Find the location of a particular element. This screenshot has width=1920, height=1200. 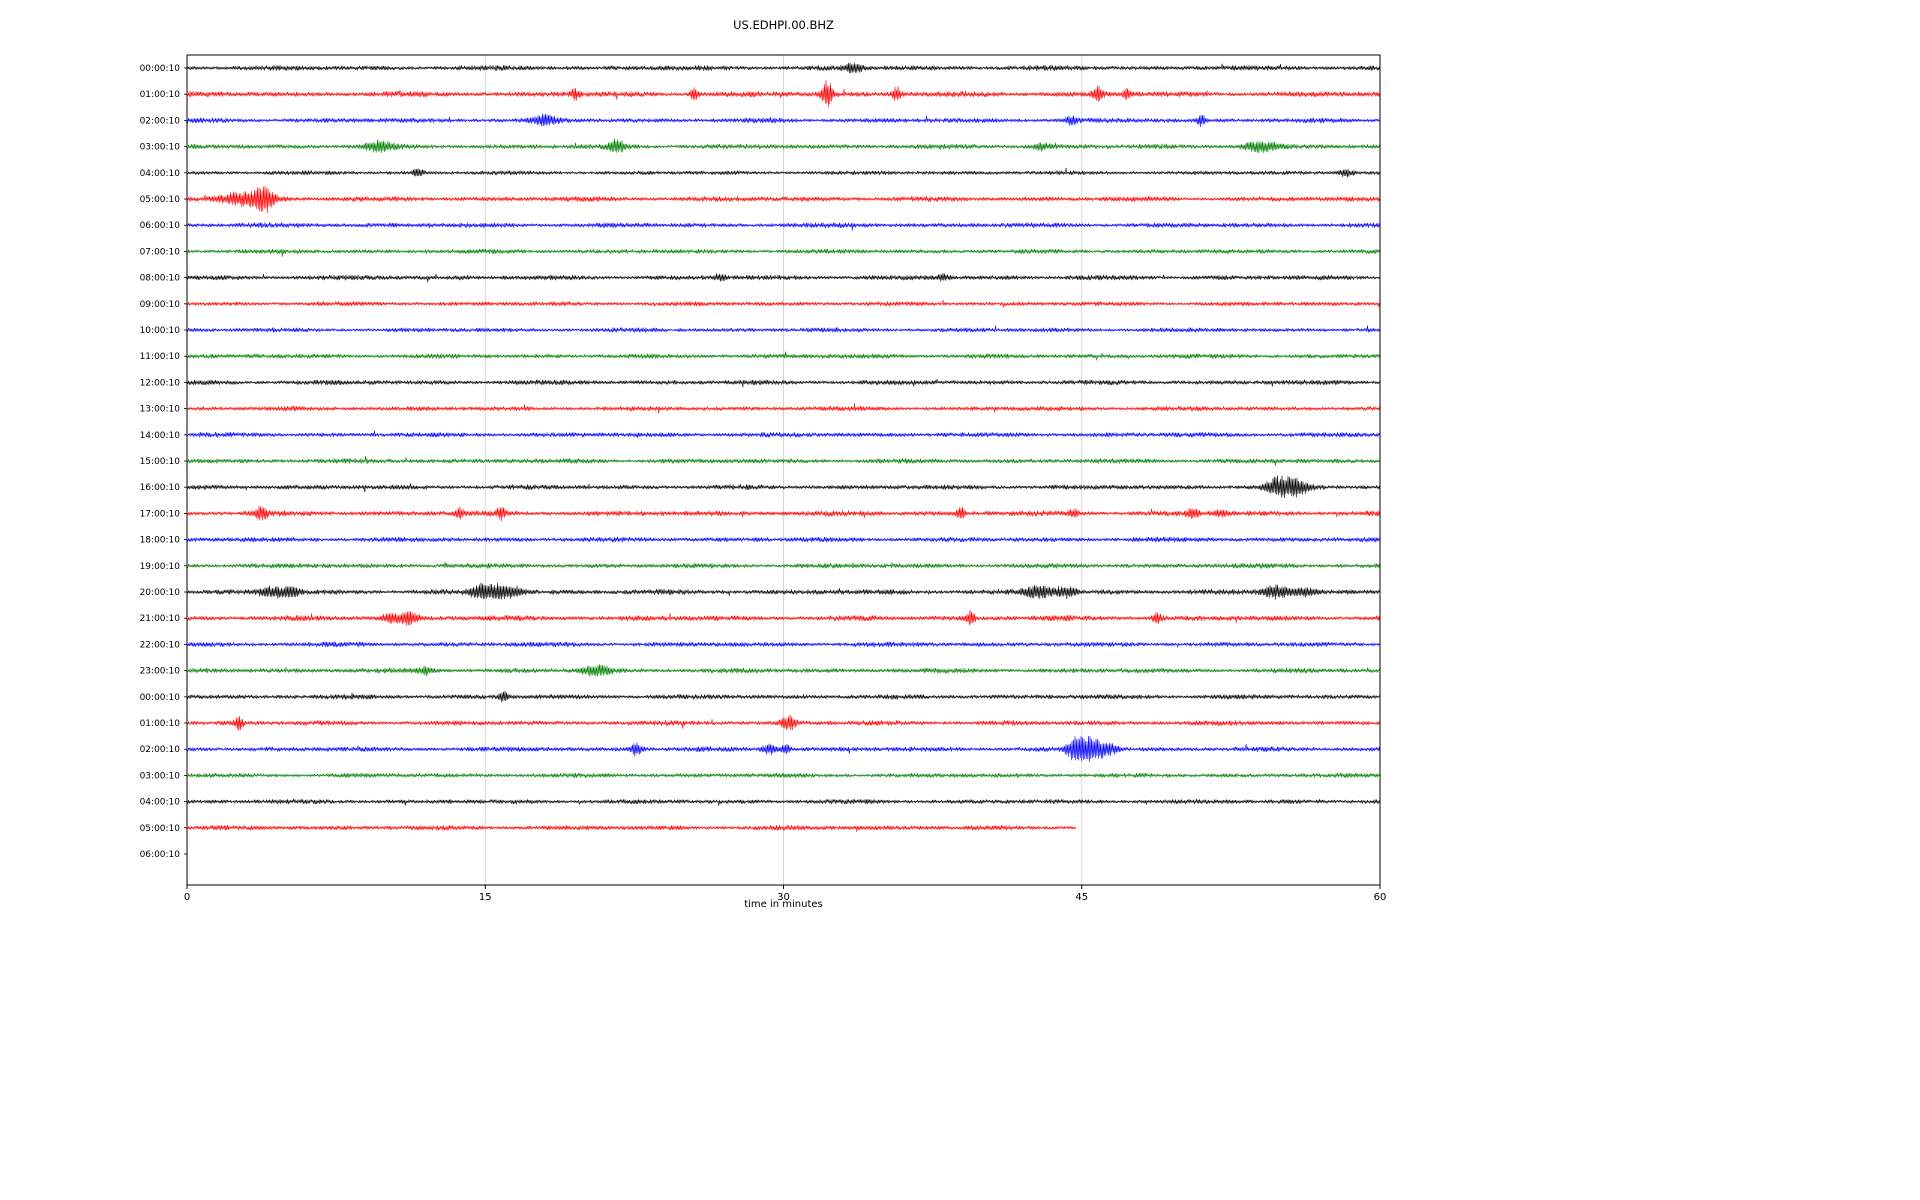

x-axis-label: time in minutes is located at coordinates (783, 904).